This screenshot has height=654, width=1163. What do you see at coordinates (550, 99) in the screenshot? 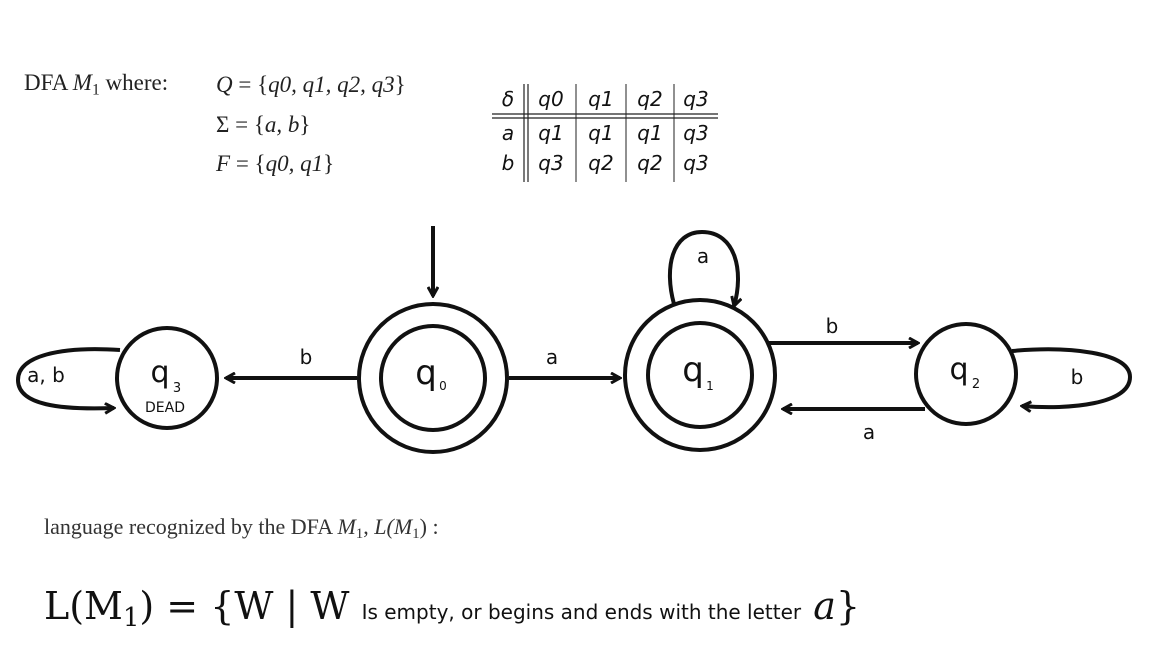
I see `table-col-header: q0` at bounding box center [550, 99].